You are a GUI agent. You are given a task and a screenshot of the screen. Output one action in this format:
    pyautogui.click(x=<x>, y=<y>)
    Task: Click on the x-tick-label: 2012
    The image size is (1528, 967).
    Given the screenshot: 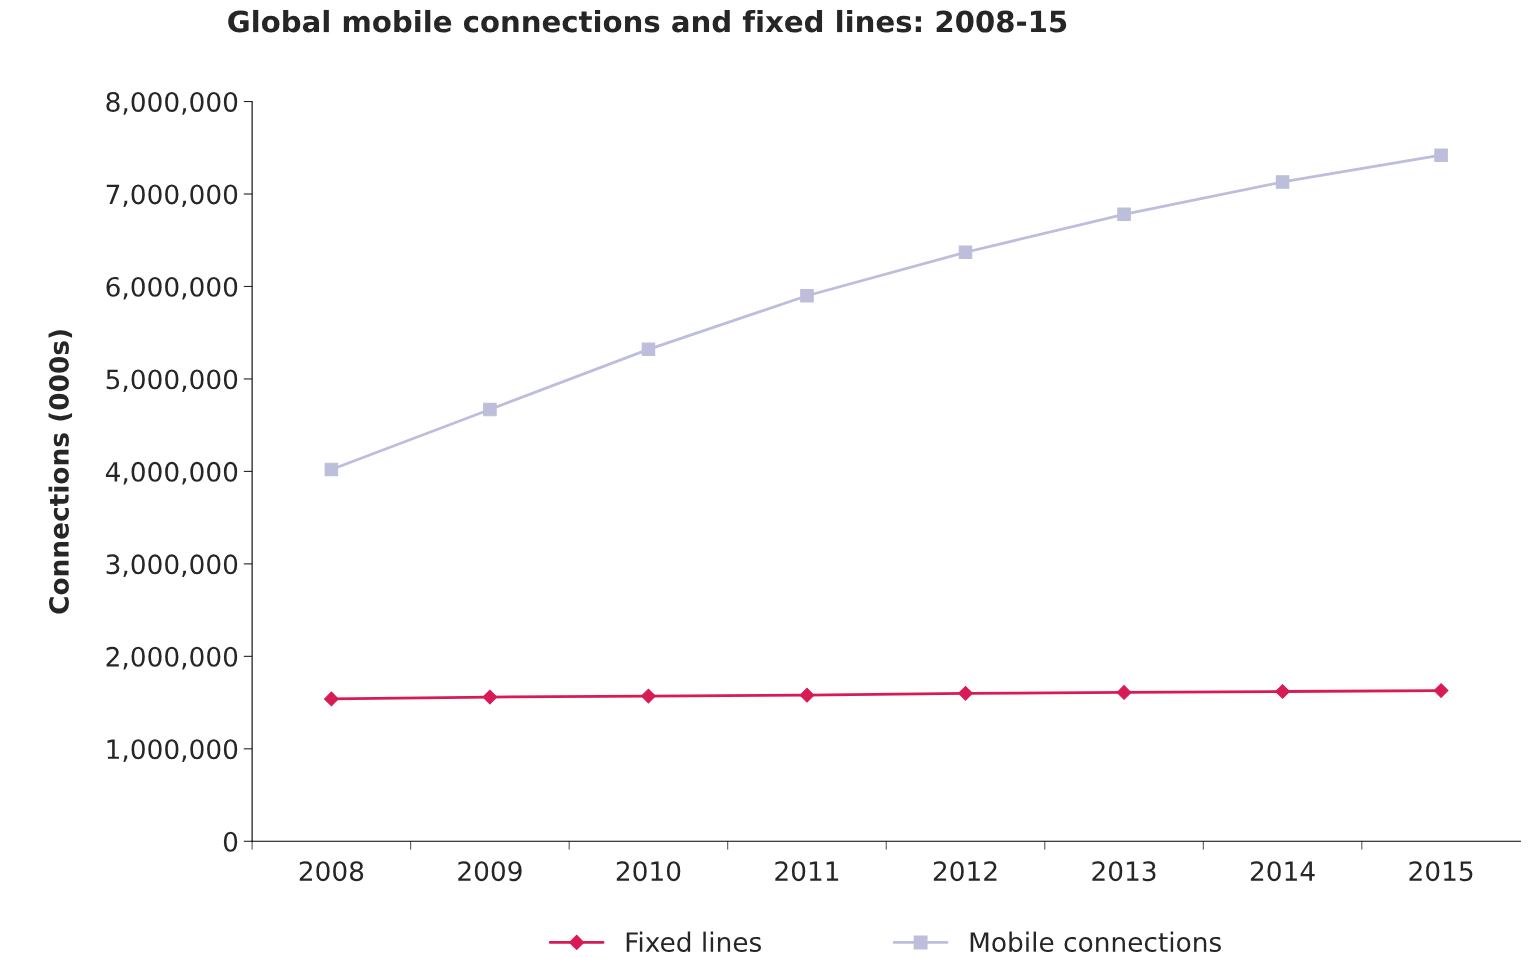 What is the action you would take?
    pyautogui.click(x=965, y=871)
    